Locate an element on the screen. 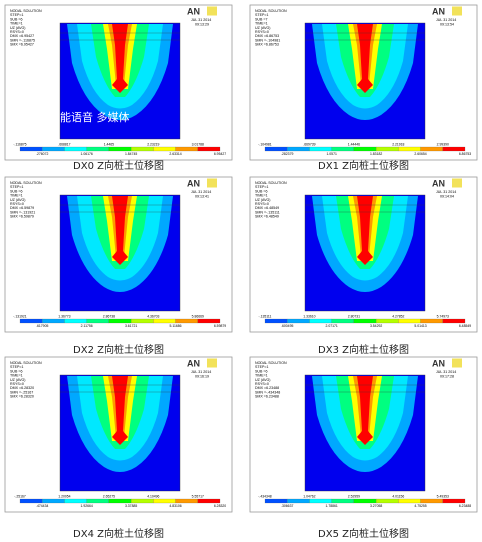 This screenshot has height=542, width=482. legend-label: -.434348 is located at coordinates (264, 496).